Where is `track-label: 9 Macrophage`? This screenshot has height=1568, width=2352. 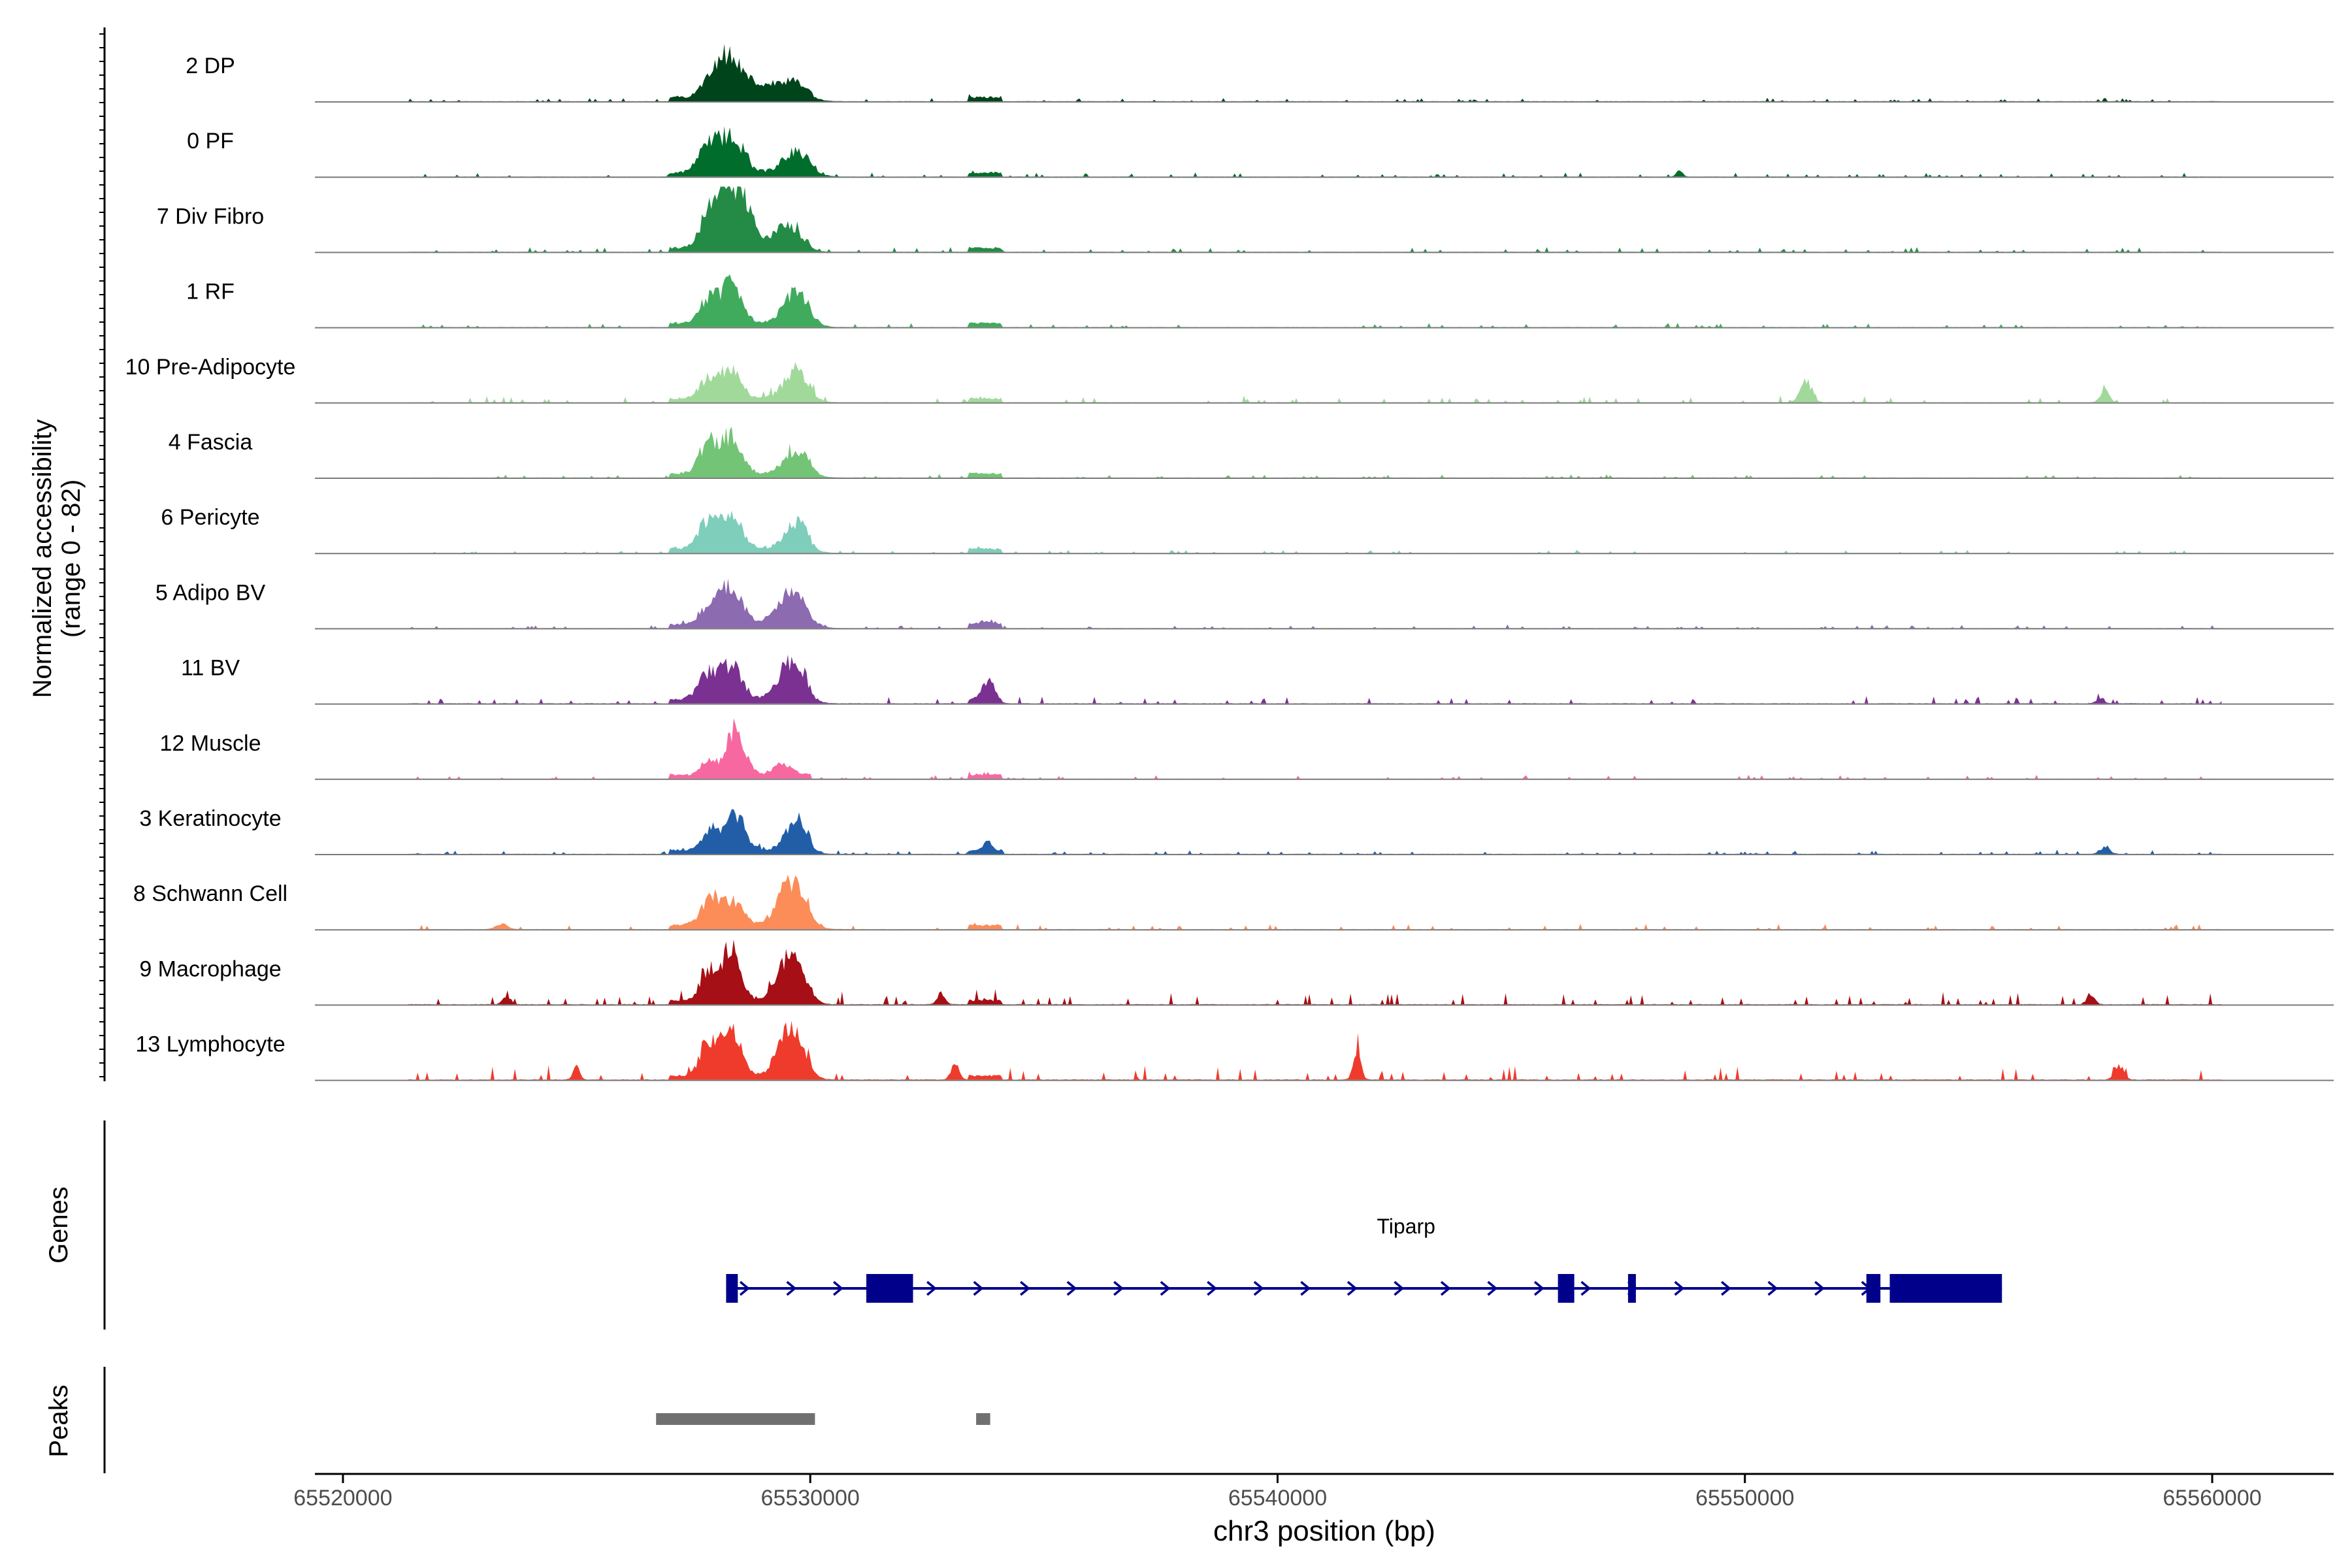
track-label: 9 Macrophage is located at coordinates (210, 968).